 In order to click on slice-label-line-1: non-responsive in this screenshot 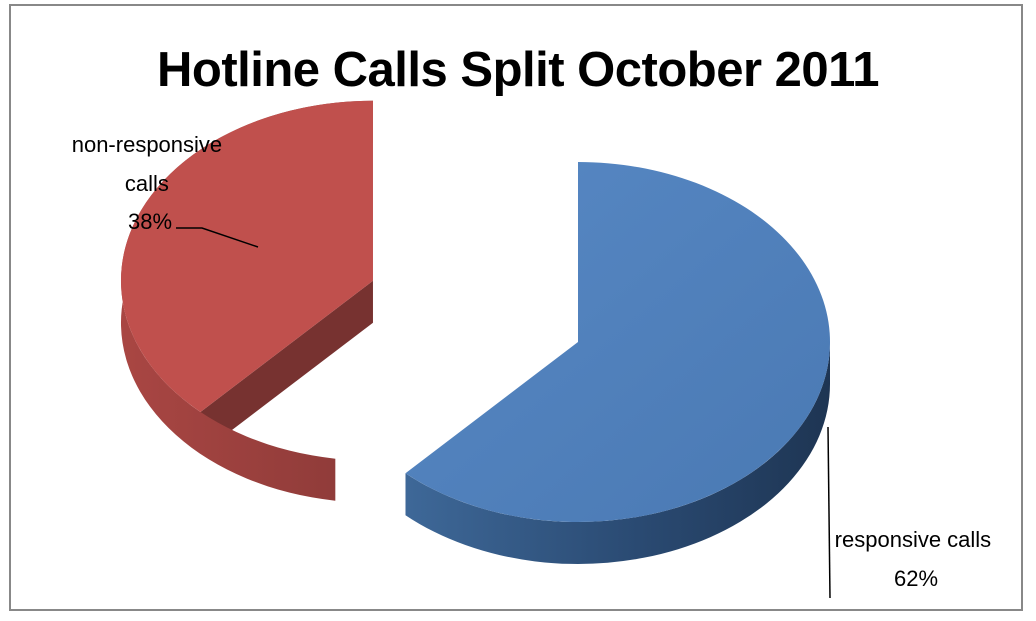, I will do `click(147, 144)`.